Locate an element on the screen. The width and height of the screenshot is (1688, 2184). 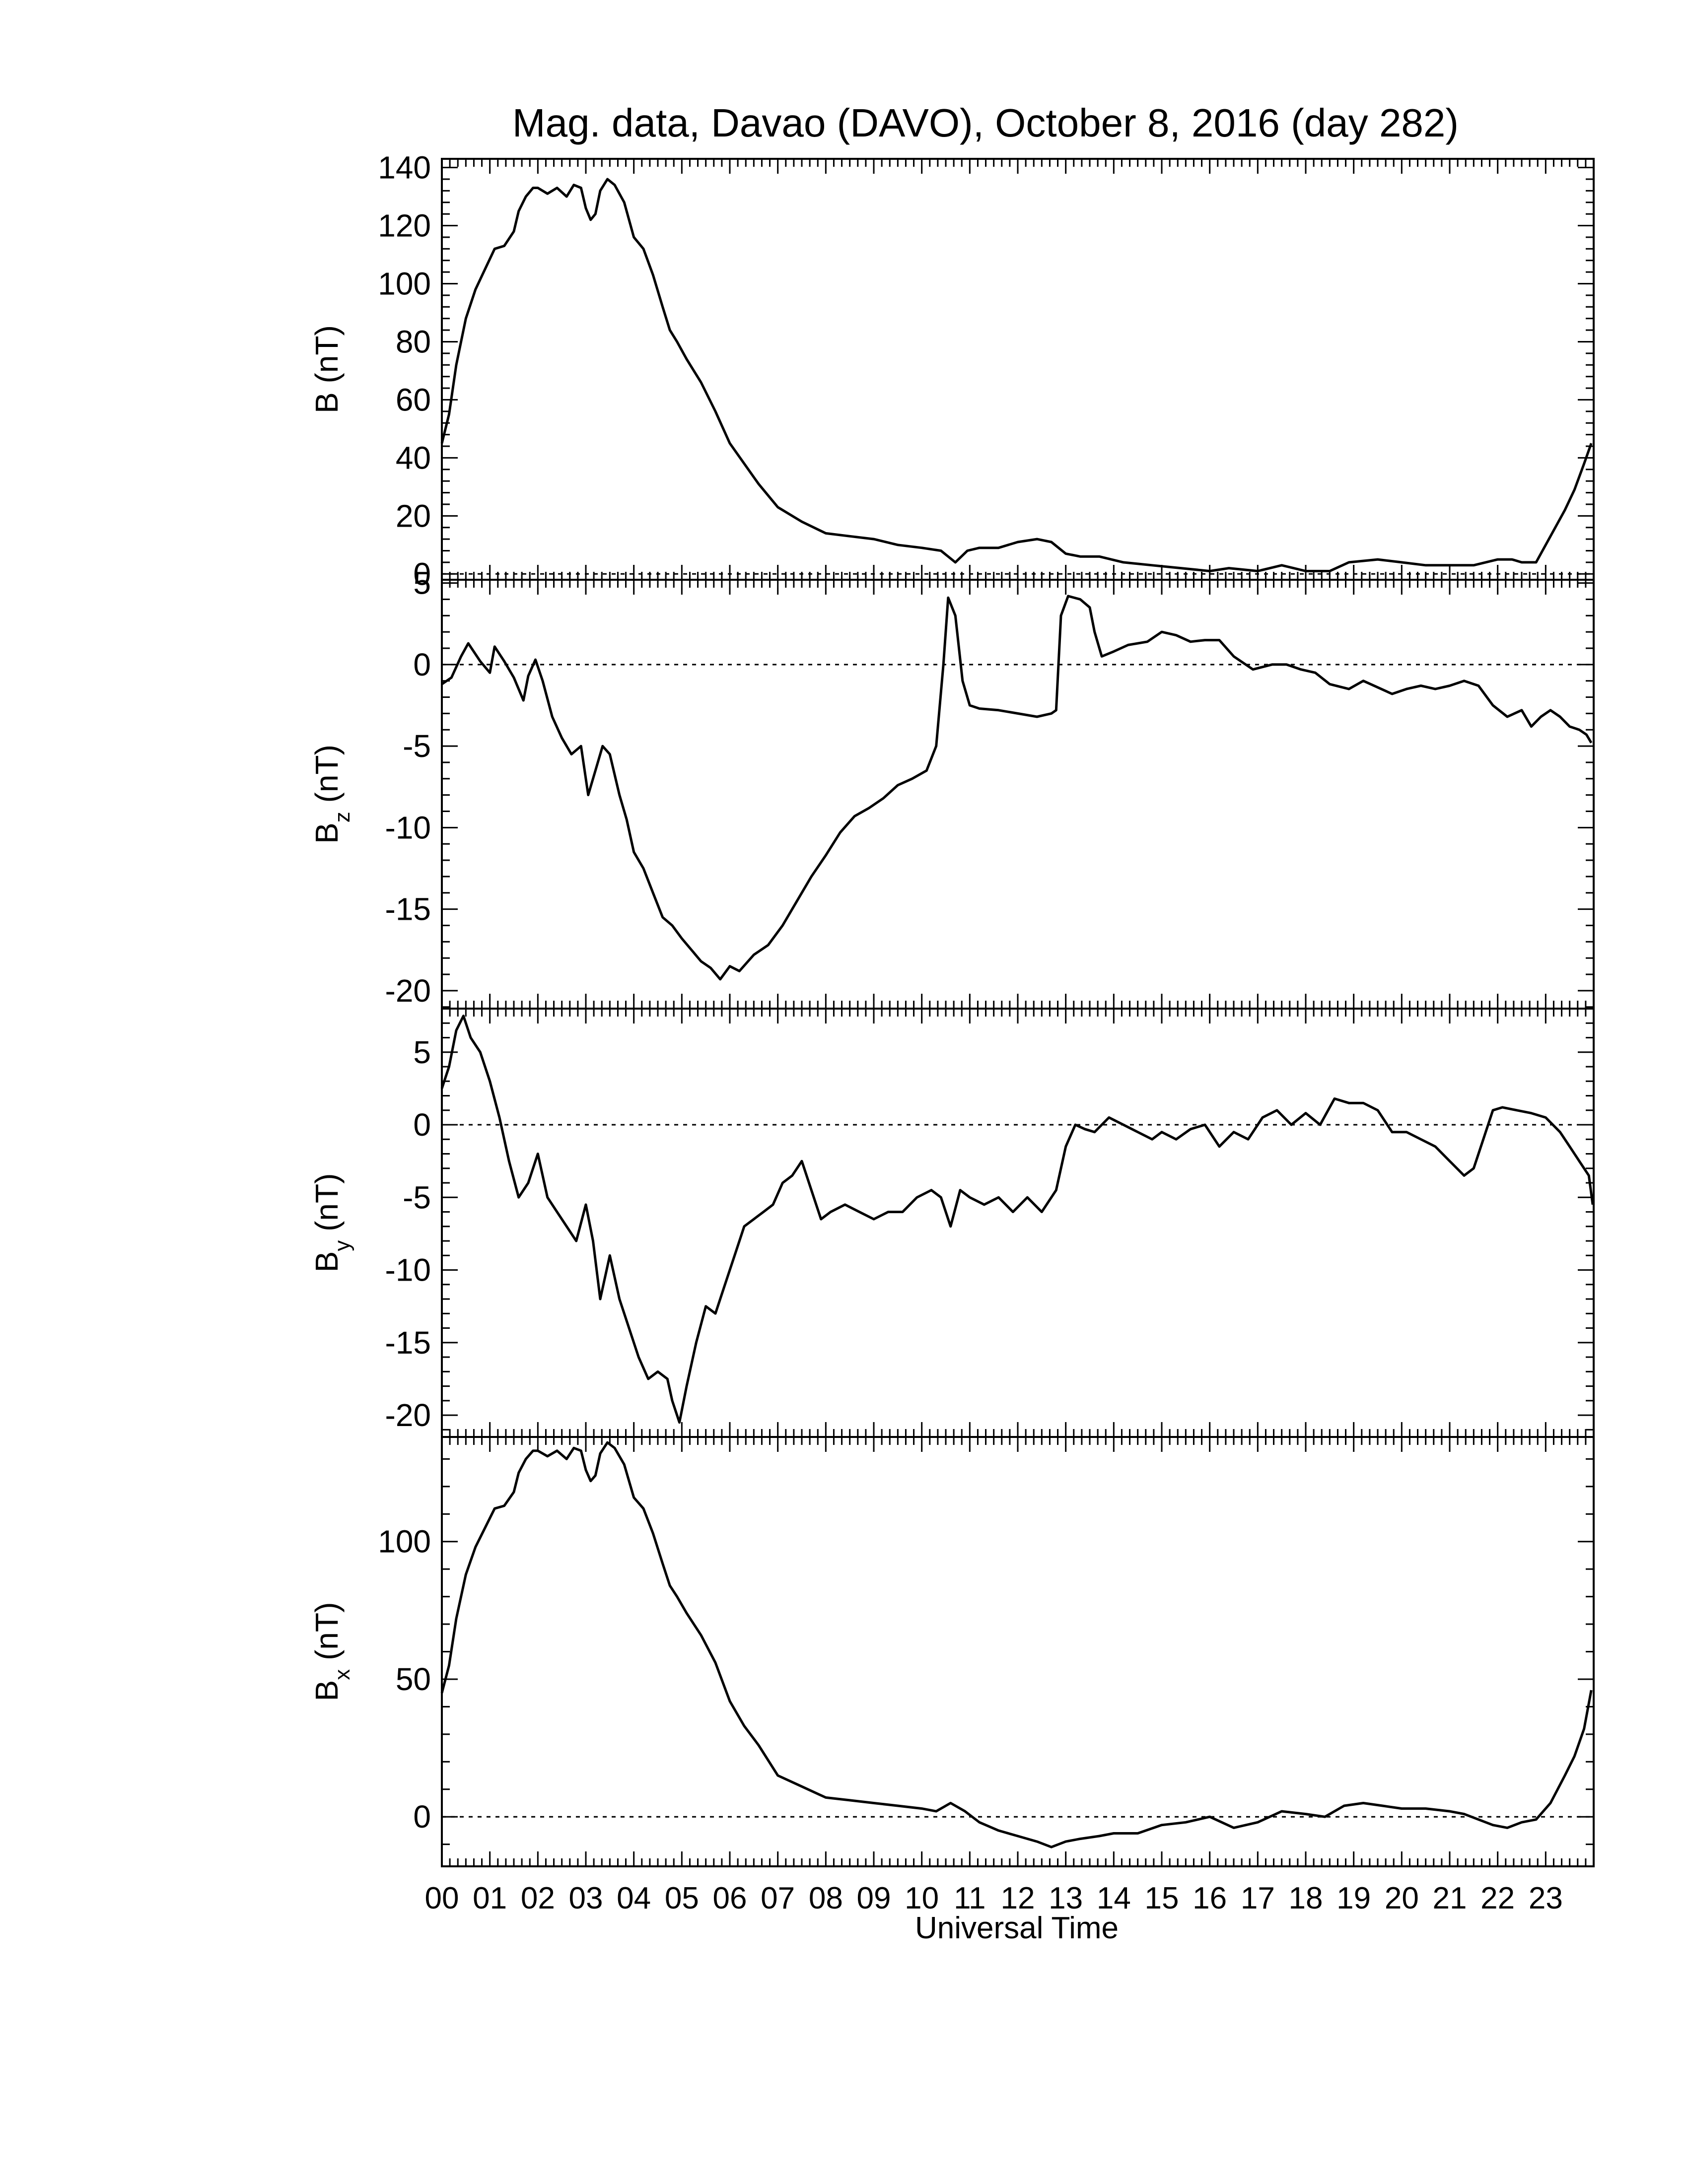
x-tick-label: 05 is located at coordinates (682, 1898).